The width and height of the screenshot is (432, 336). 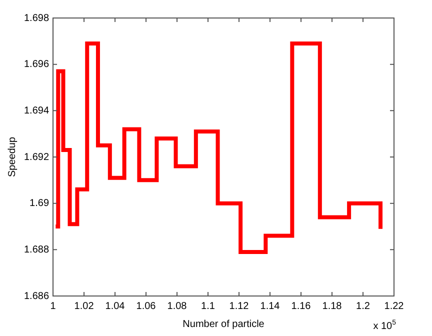 What do you see at coordinates (177, 306) in the screenshot?
I see `x-tick-label: 1.08` at bounding box center [177, 306].